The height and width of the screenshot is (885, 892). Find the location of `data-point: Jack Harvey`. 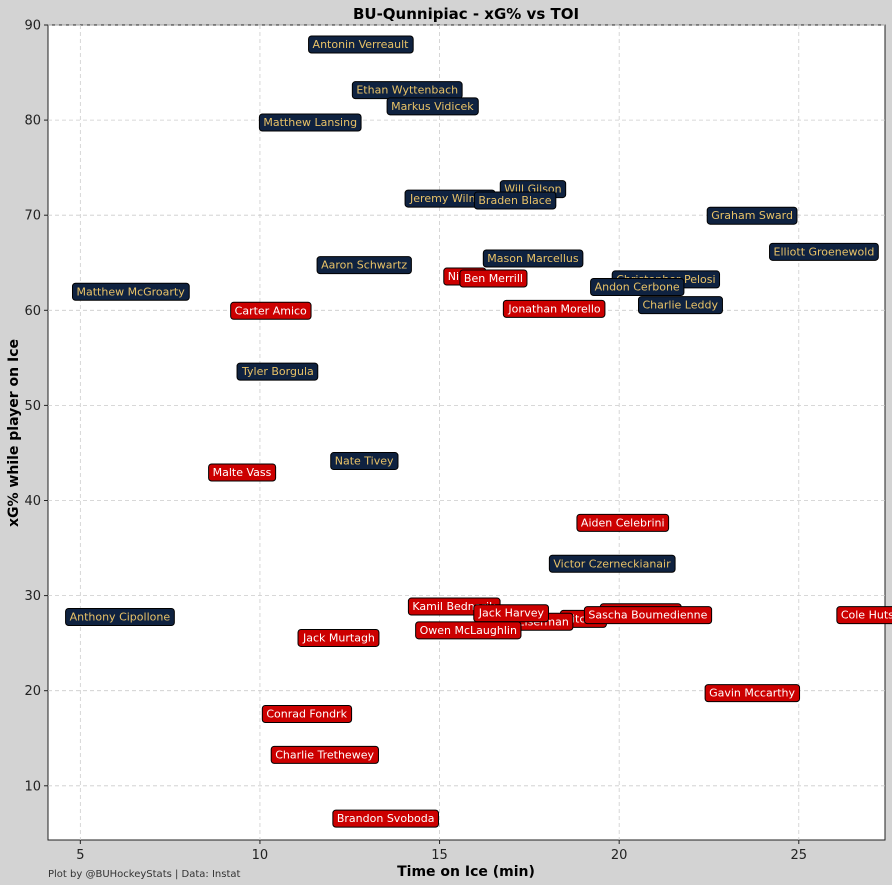

data-point: Jack Harvey is located at coordinates (511, 613).